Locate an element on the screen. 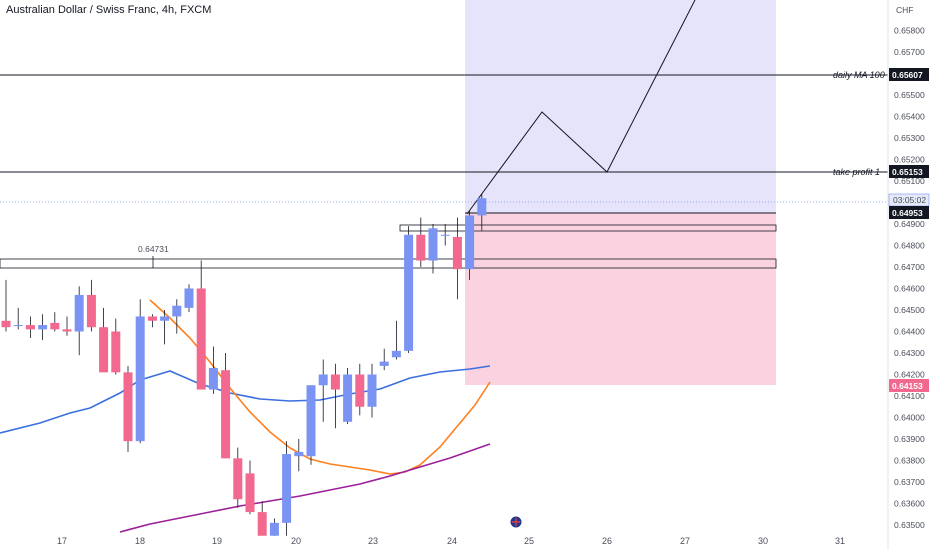 The width and height of the screenshot is (932, 550). price-tick-label: 0.65500 is located at coordinates (909, 95).